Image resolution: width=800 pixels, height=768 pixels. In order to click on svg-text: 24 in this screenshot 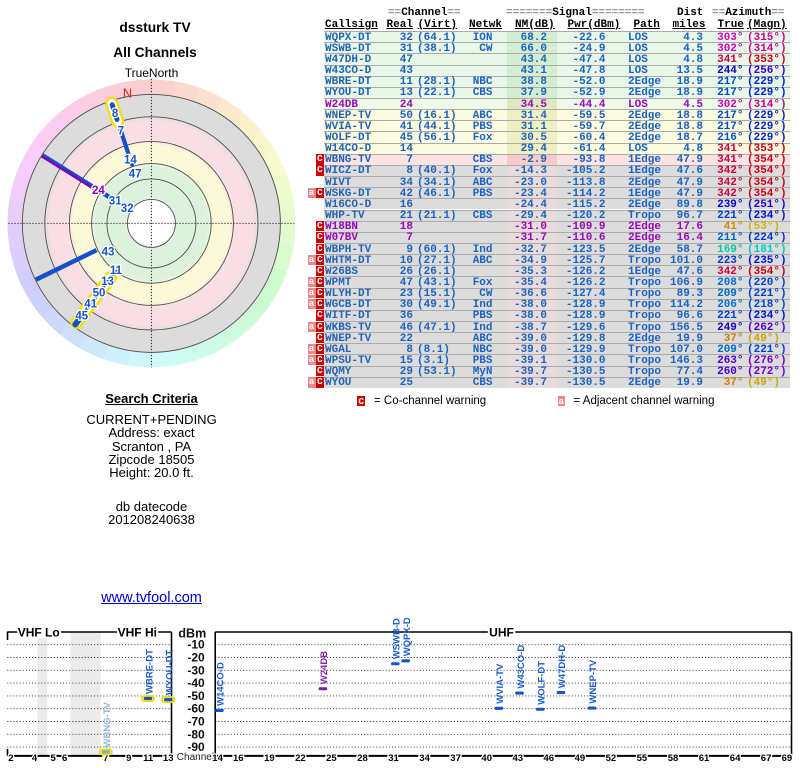, I will do `click(98, 191)`.